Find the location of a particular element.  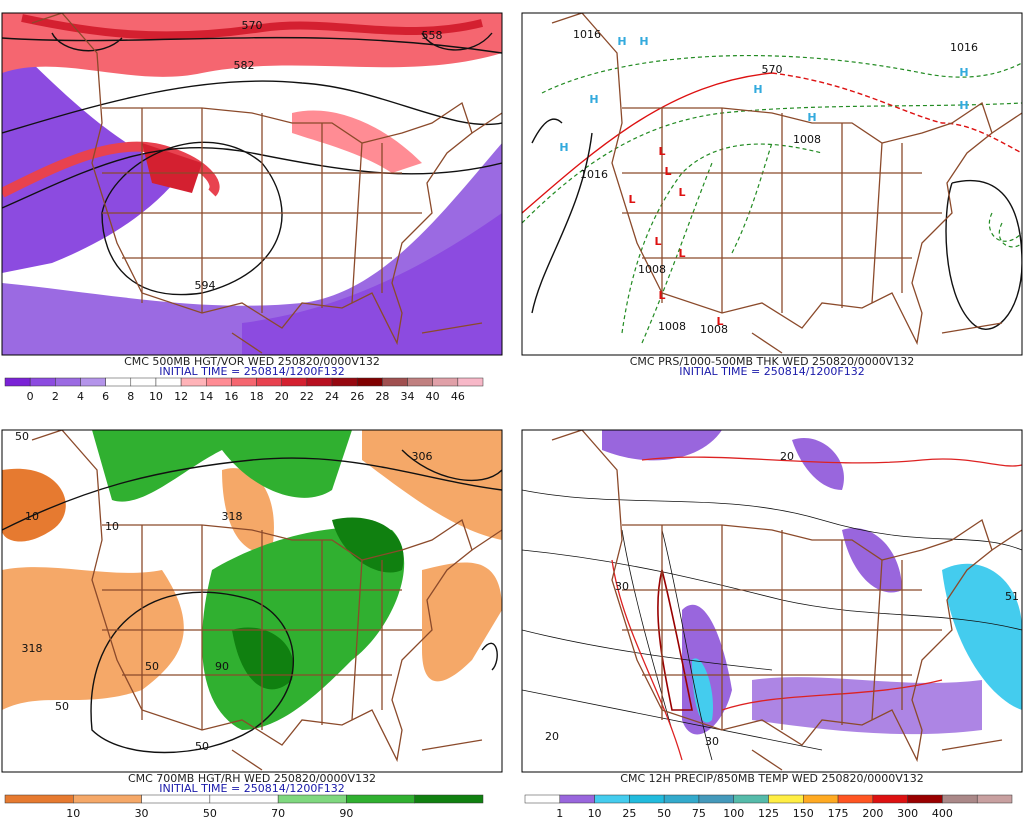

map-label: 594 is located at coordinates (205, 285).